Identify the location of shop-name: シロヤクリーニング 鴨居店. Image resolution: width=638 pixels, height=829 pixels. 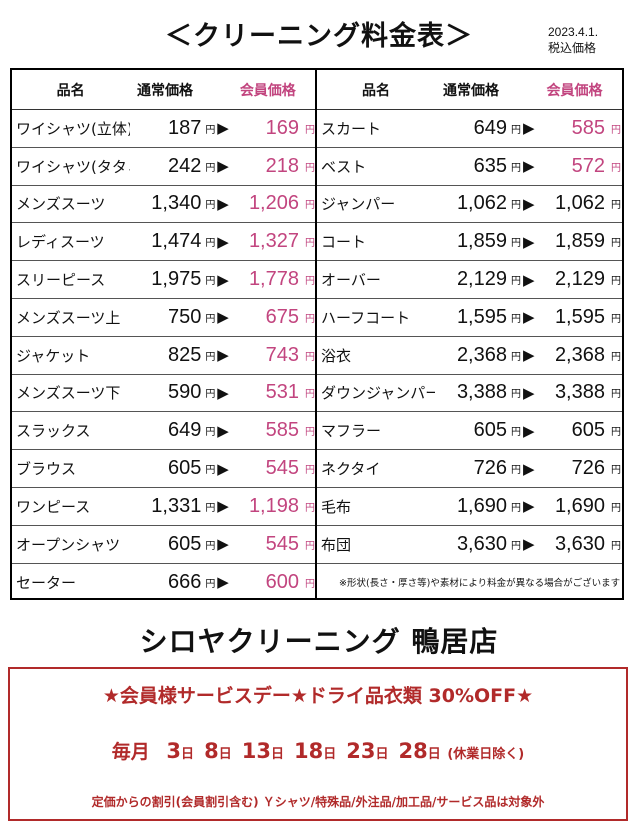
(319, 641).